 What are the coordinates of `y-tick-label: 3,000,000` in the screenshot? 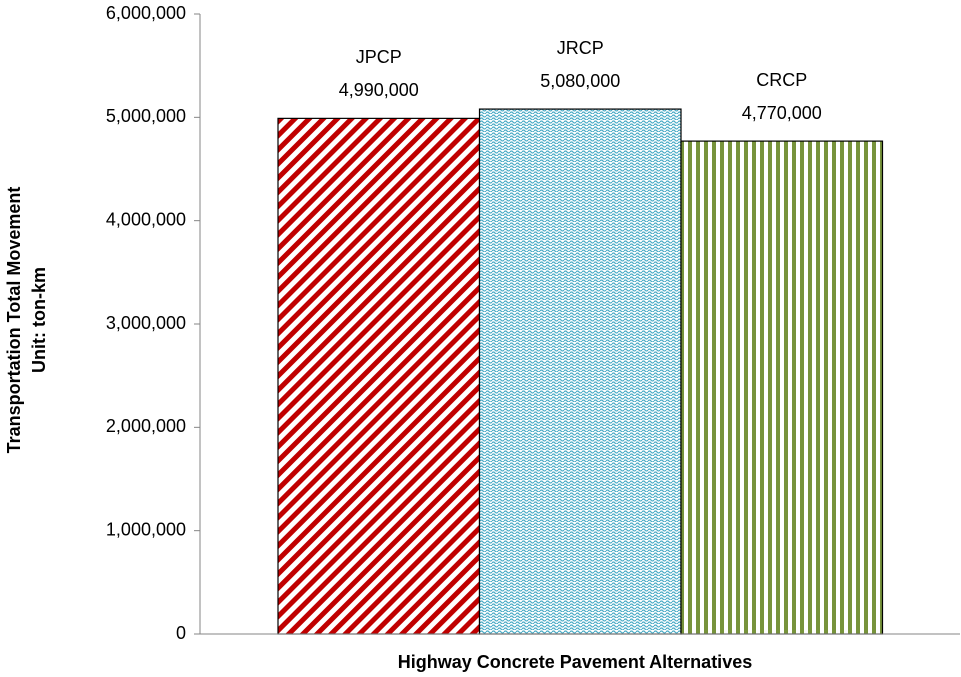 It's located at (146, 323).